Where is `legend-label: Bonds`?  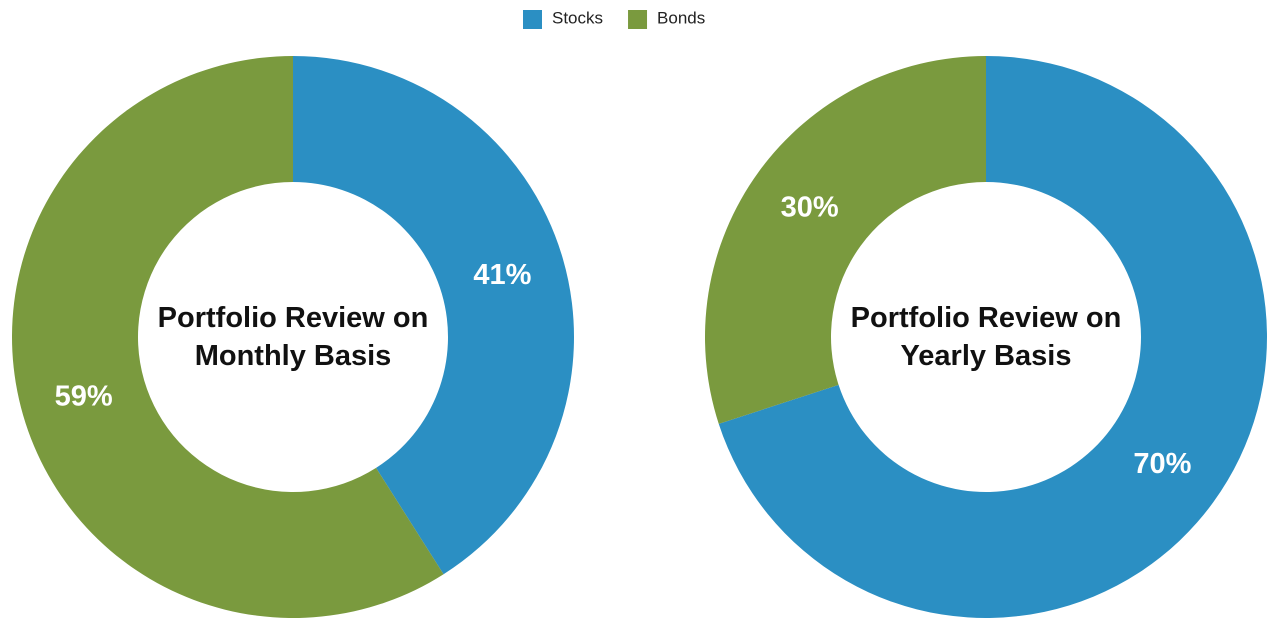 legend-label: Bonds is located at coordinates (681, 17).